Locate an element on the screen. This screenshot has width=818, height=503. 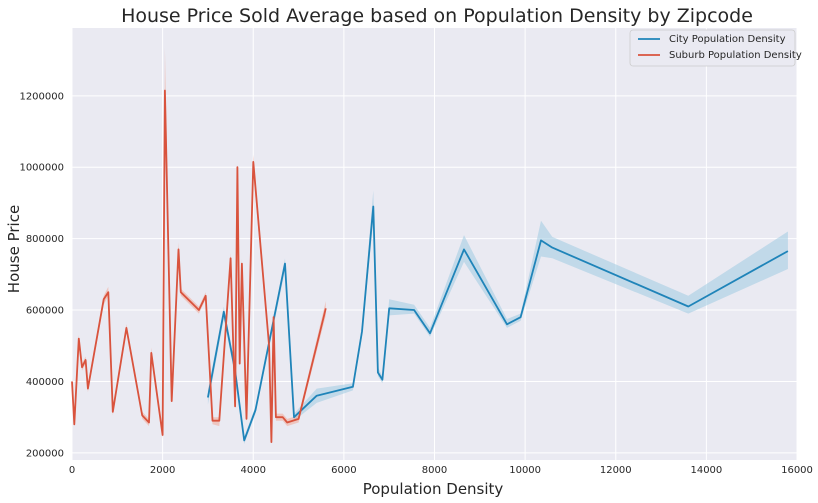
x-tick-label: 16000 is located at coordinates (797, 470).